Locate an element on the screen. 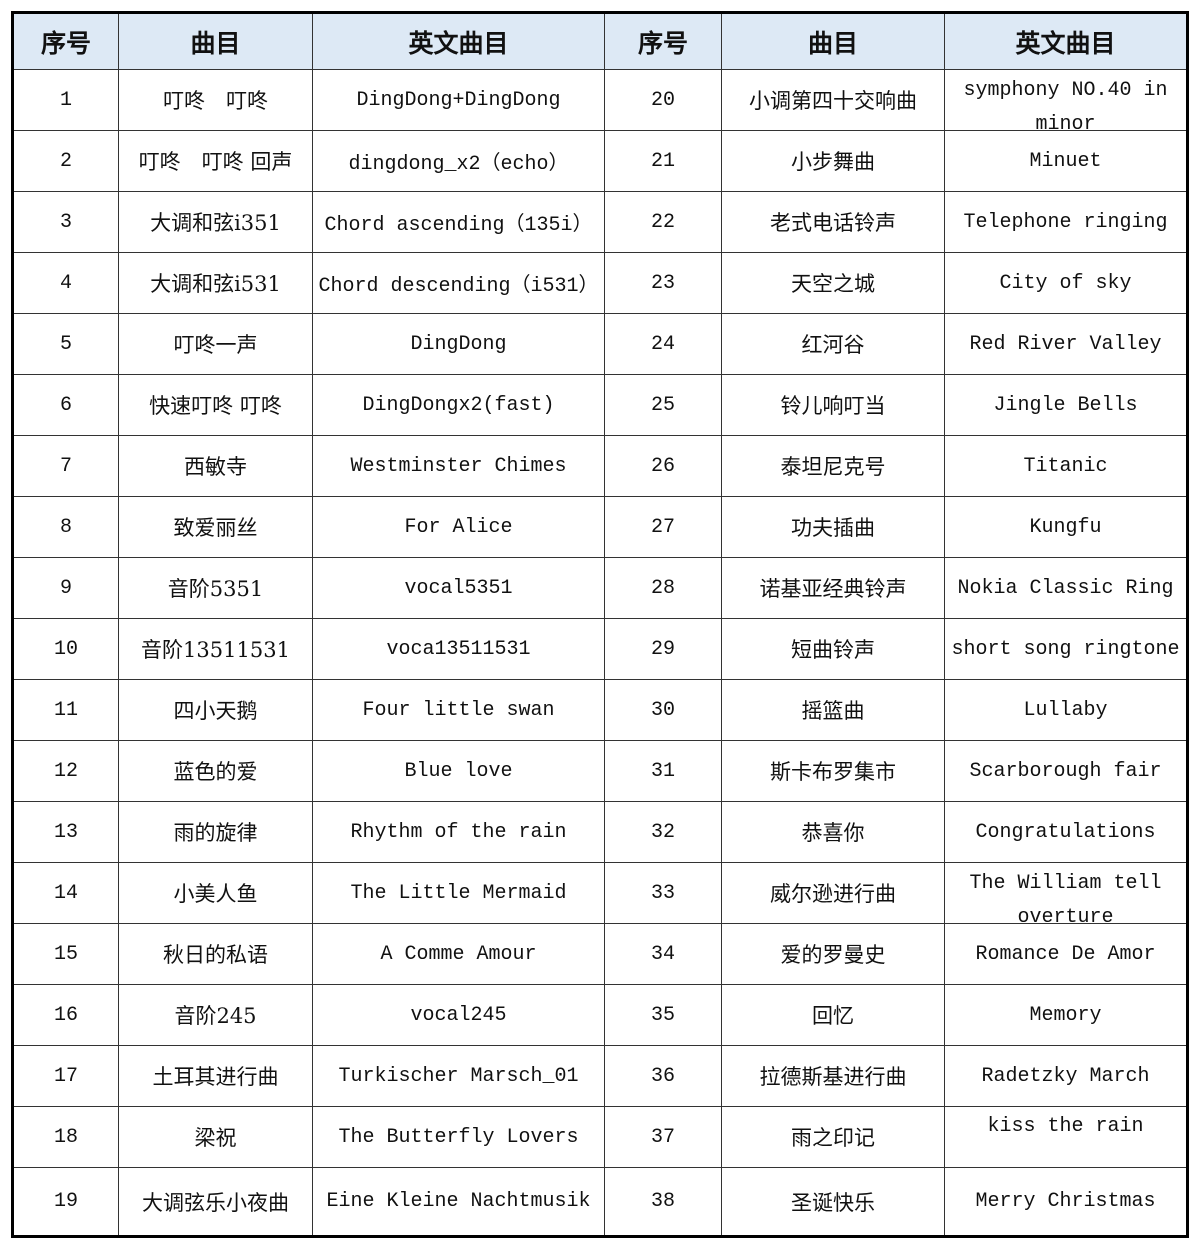 The height and width of the screenshot is (1238, 1200). cell-text: Kungfu is located at coordinates (1065, 527).